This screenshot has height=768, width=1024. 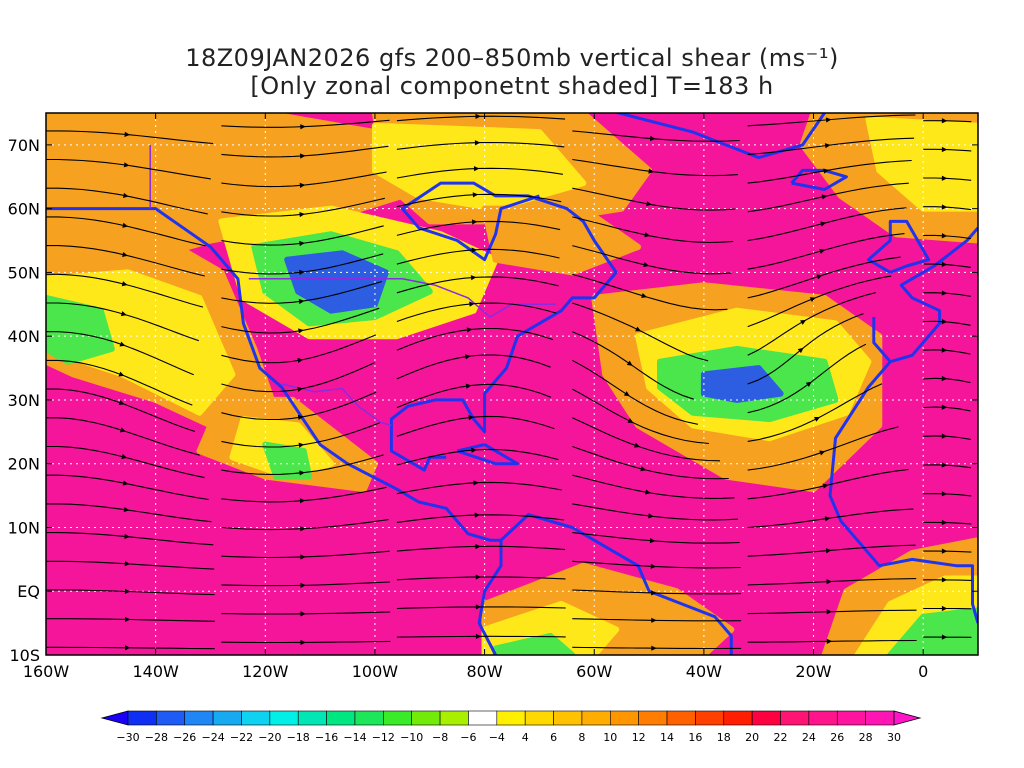 What do you see at coordinates (894, 737) in the screenshot?
I see `colorbar-label: 30` at bounding box center [894, 737].